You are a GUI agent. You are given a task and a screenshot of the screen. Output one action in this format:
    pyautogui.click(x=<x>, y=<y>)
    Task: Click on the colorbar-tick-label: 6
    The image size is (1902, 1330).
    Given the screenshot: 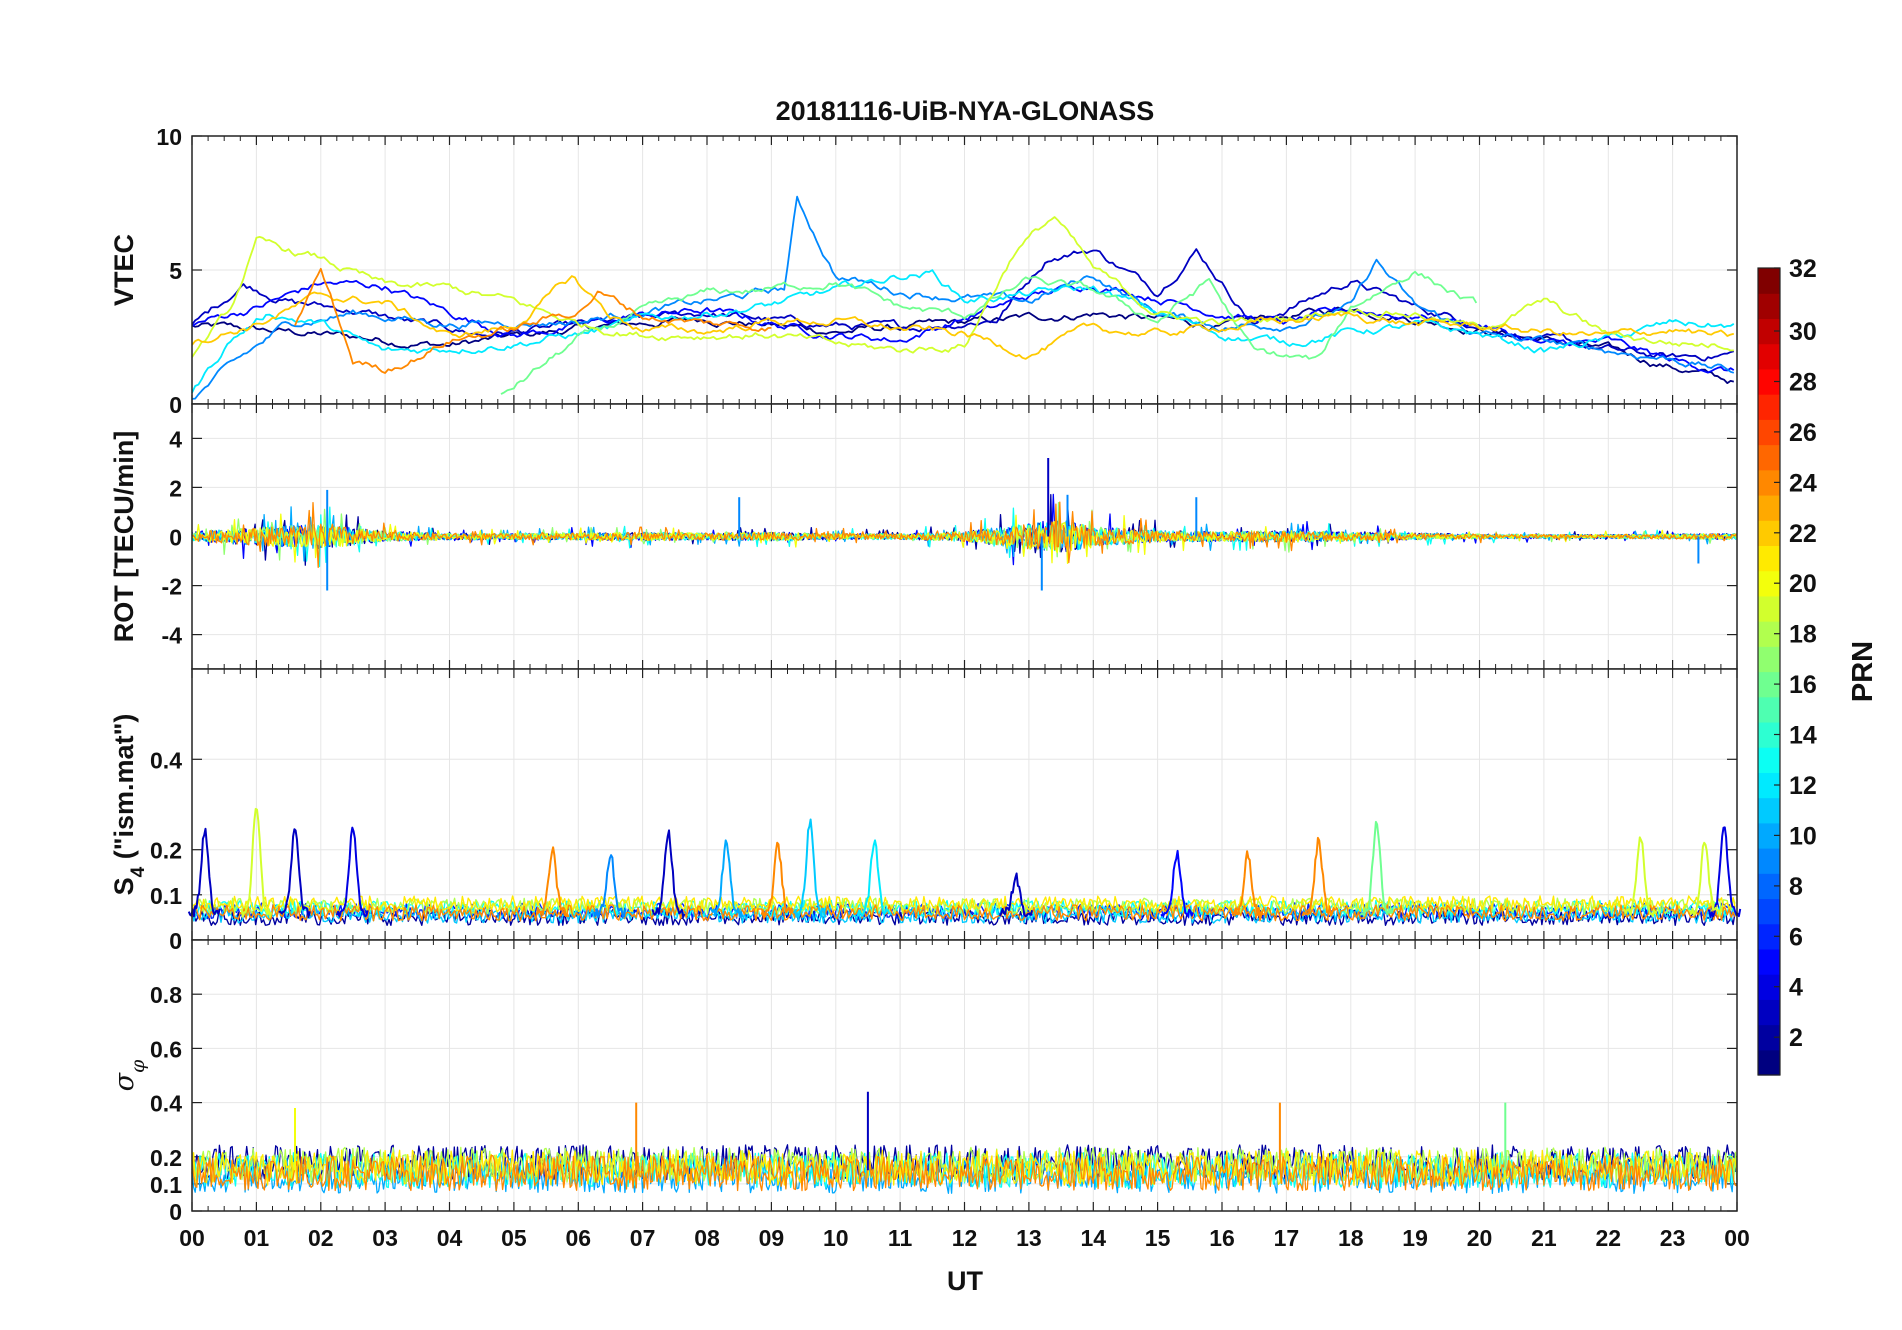 What is the action you would take?
    pyautogui.click(x=1796, y=937)
    